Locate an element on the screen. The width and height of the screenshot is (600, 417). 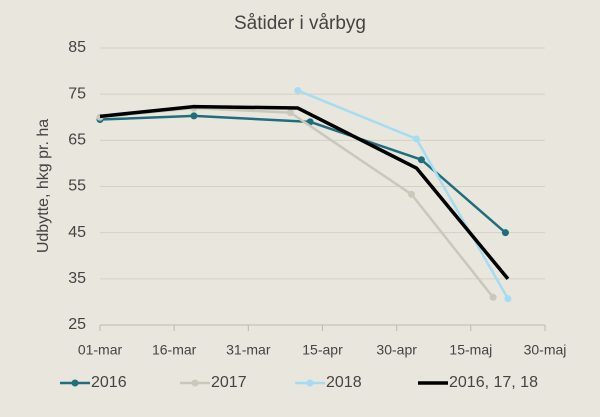
chart-title: Såtider i vårbyg is located at coordinates (300, 23).